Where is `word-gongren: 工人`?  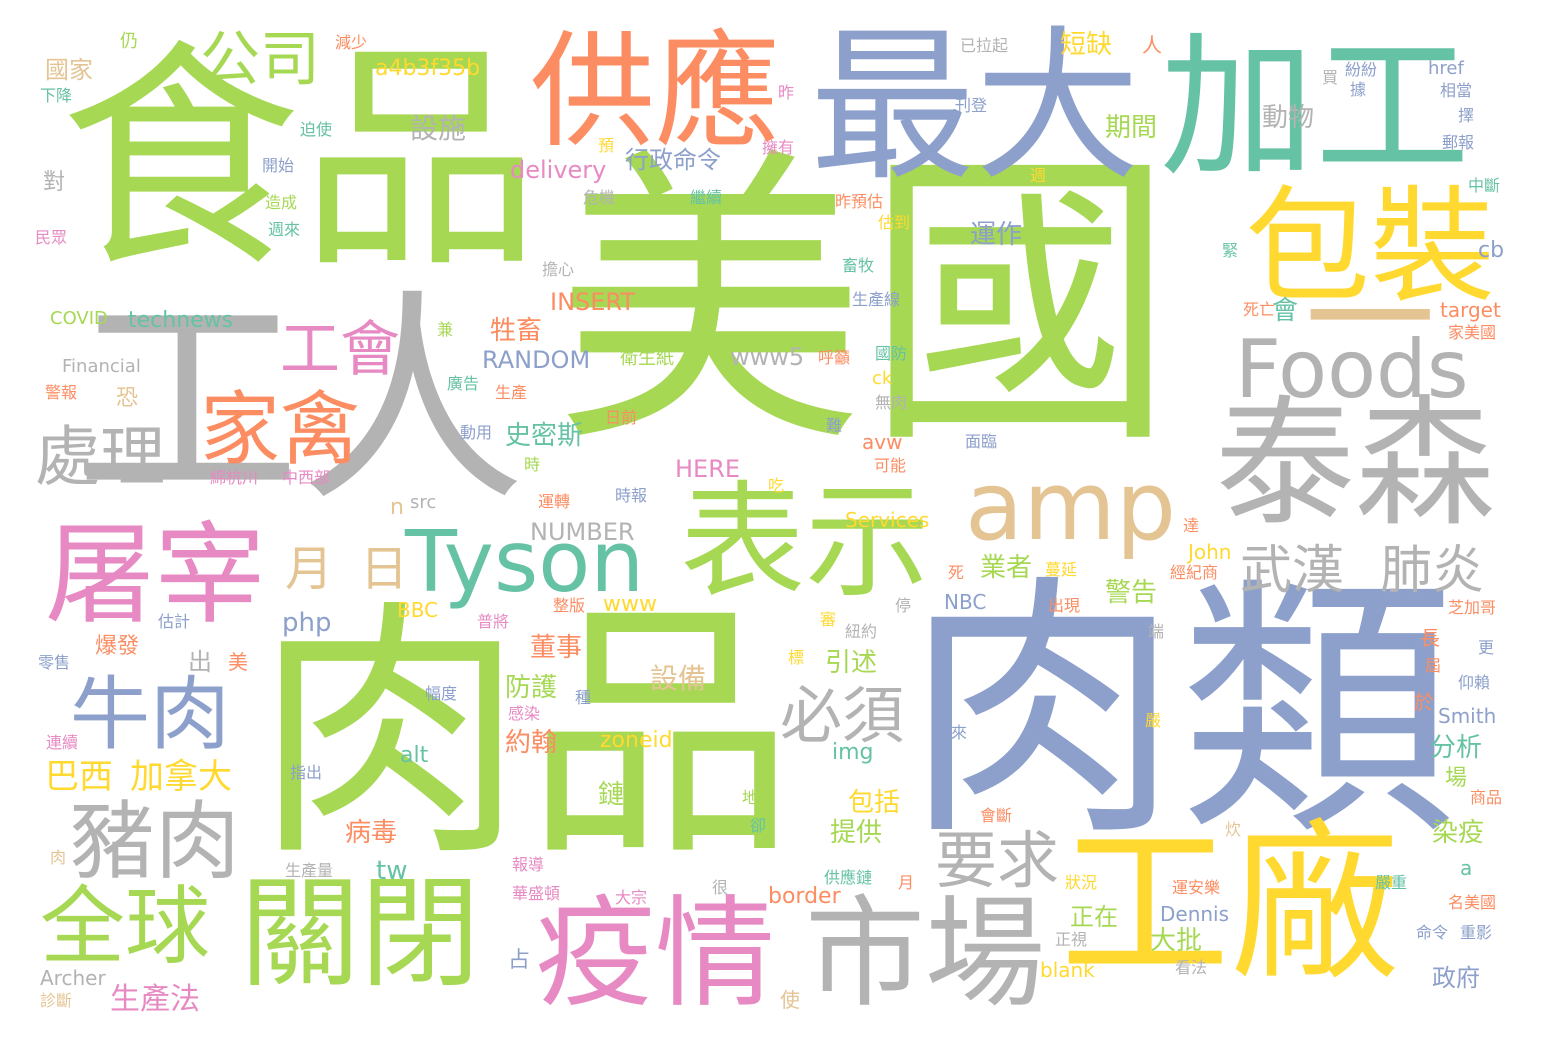
word-gongren: 工人 is located at coordinates (300, 402).